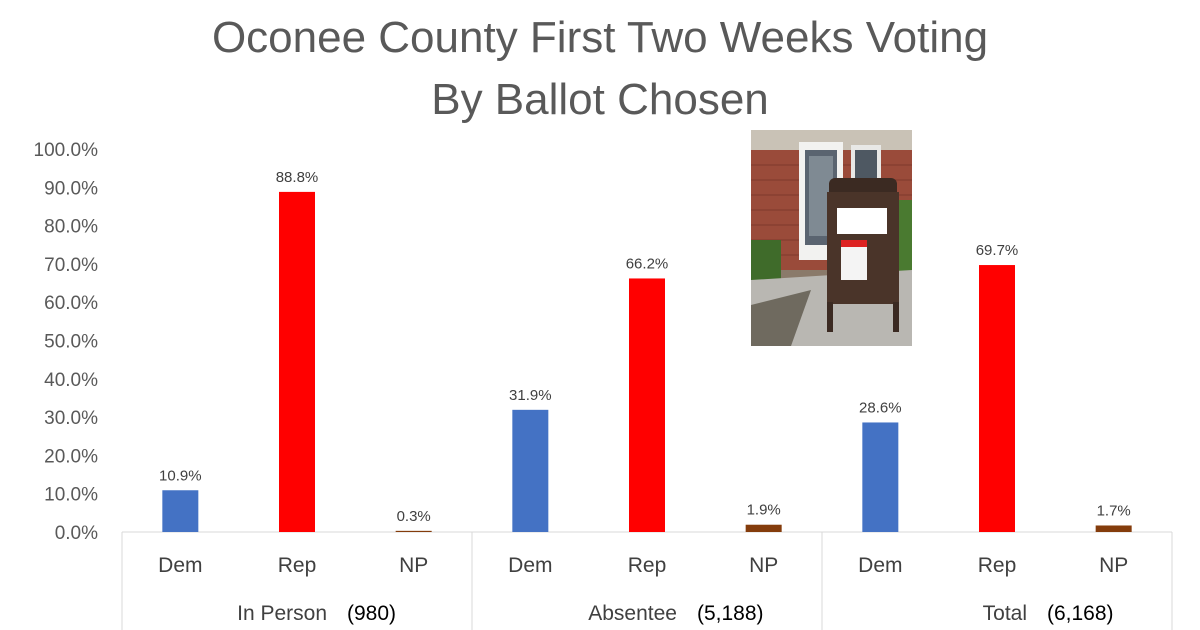 This screenshot has width=1200, height=630. What do you see at coordinates (600, 37) in the screenshot?
I see `chart-title-line-1: Oconee County First Two Weeks Voting` at bounding box center [600, 37].